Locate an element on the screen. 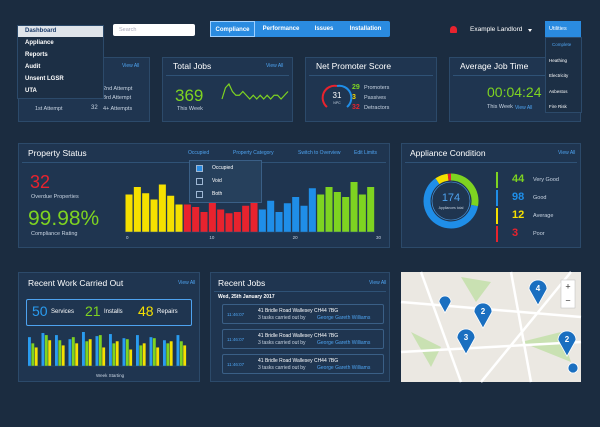 The image size is (600, 427). filter-link: Switch to Overview is located at coordinates (319, 153).